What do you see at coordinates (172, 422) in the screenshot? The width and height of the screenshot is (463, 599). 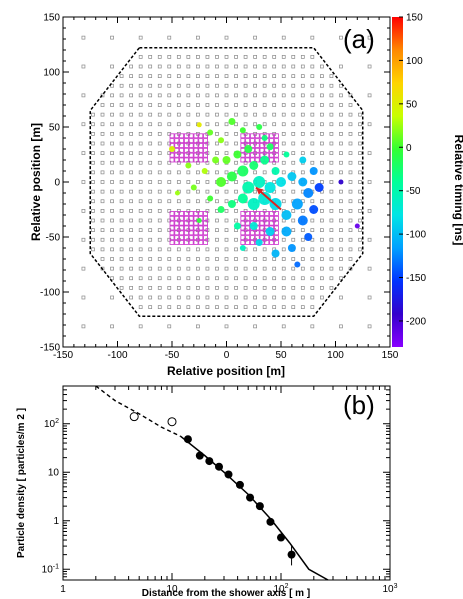 I see `open-point` at bounding box center [172, 422].